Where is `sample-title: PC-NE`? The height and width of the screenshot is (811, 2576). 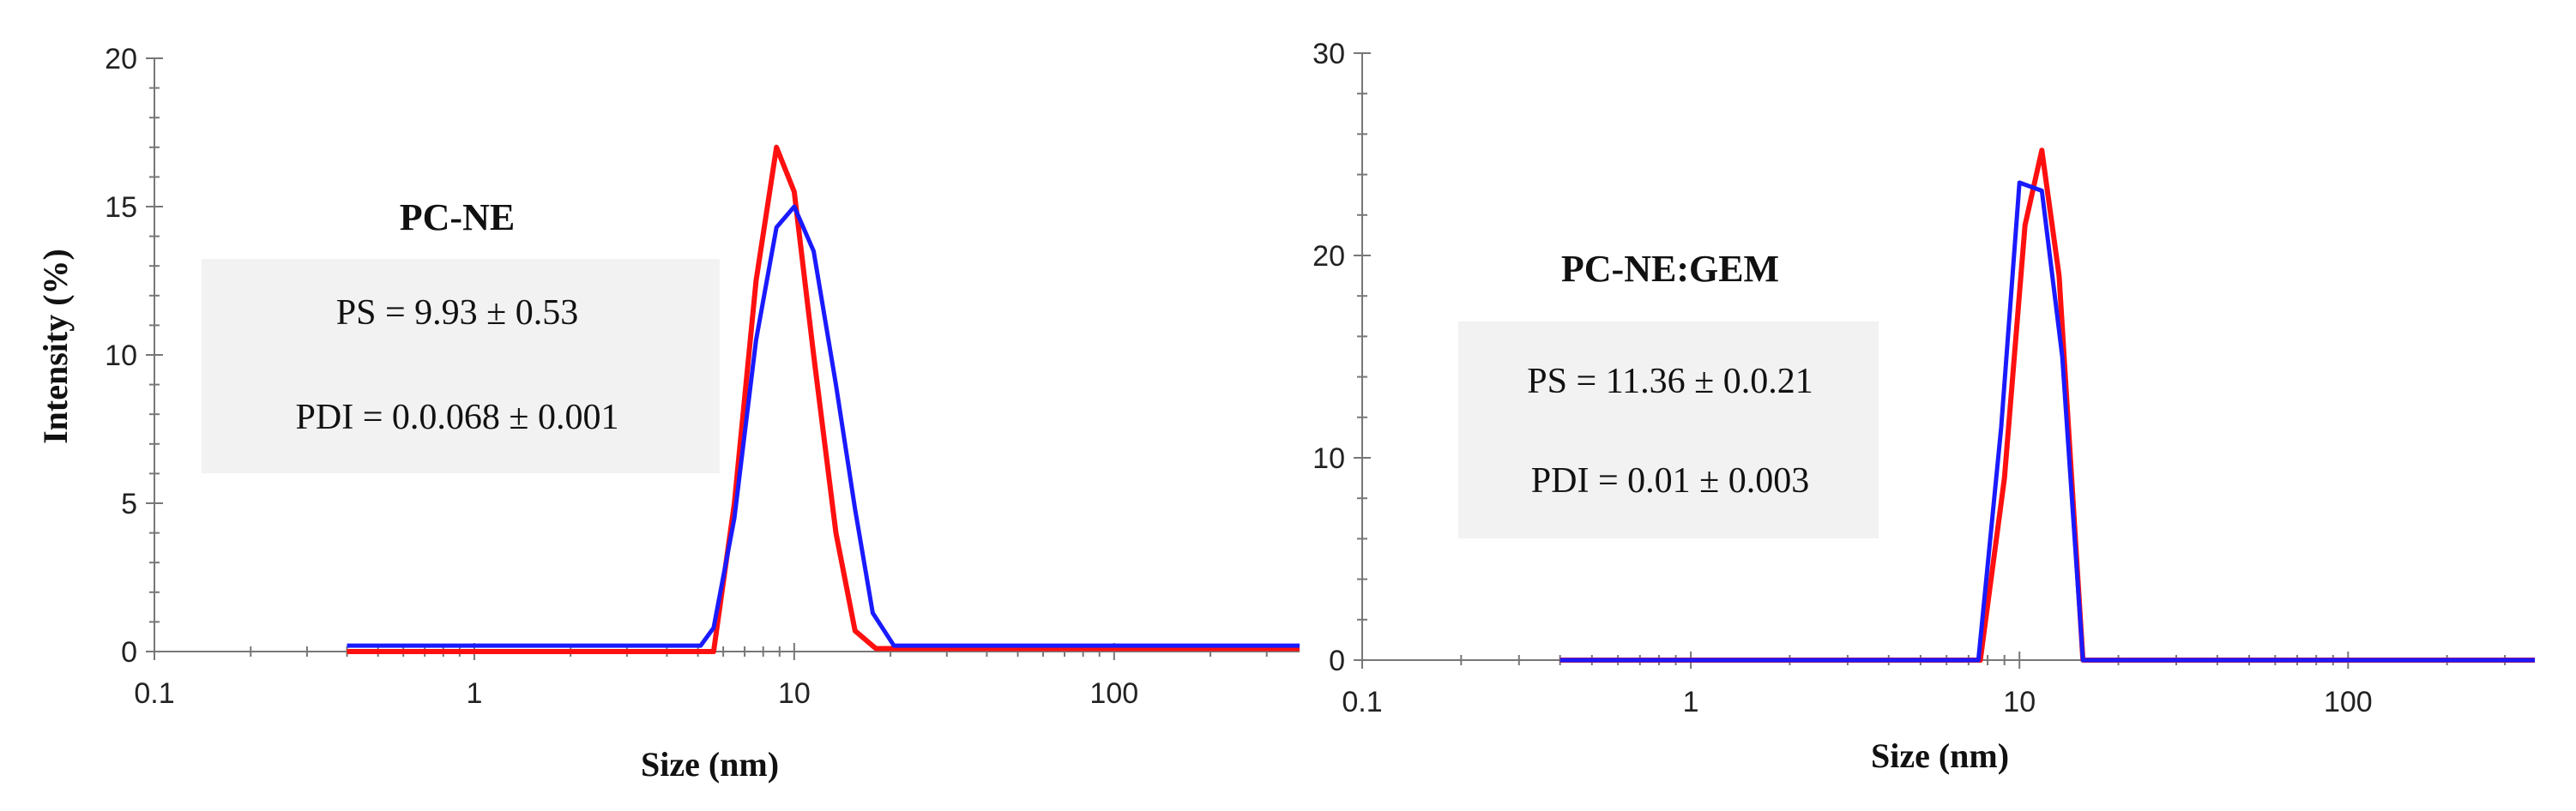 sample-title: PC-NE is located at coordinates (457, 217).